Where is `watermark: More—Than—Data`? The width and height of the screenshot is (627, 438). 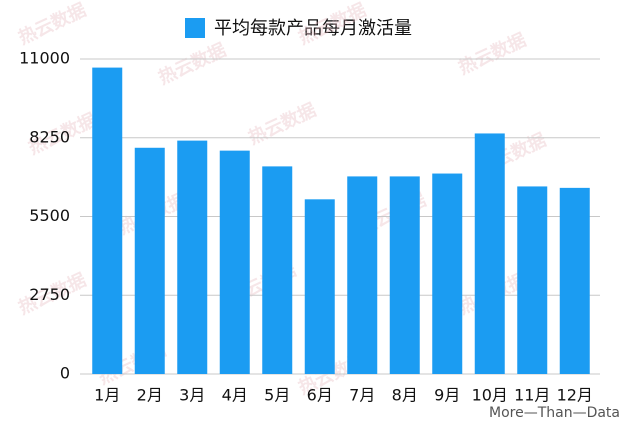
watermark: More—Than—Data is located at coordinates (554, 413).